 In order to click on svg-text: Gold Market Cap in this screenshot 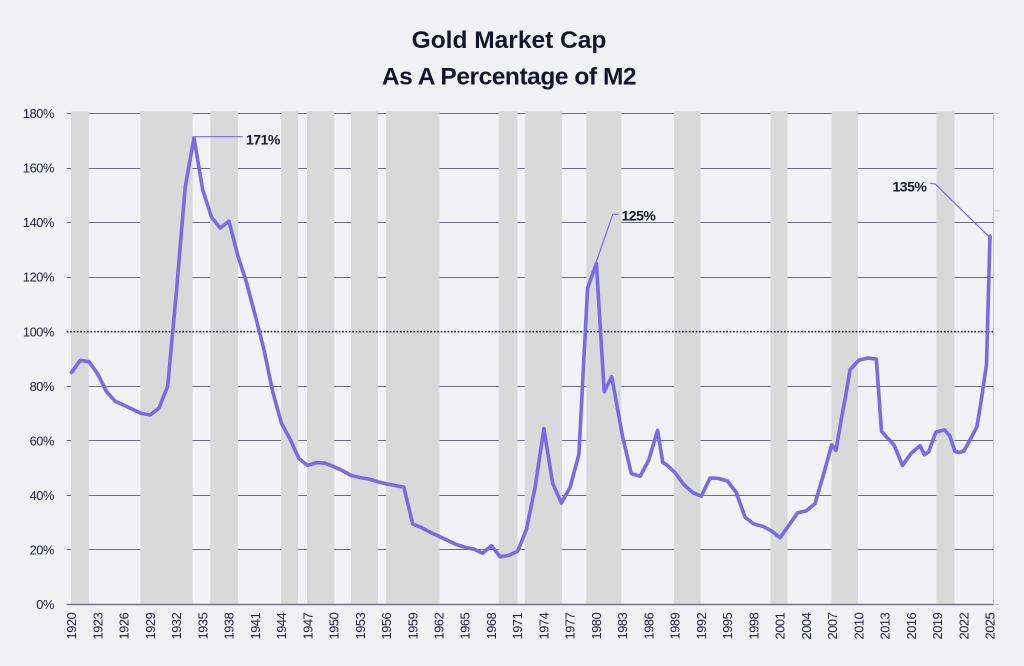, I will do `click(509, 40)`.